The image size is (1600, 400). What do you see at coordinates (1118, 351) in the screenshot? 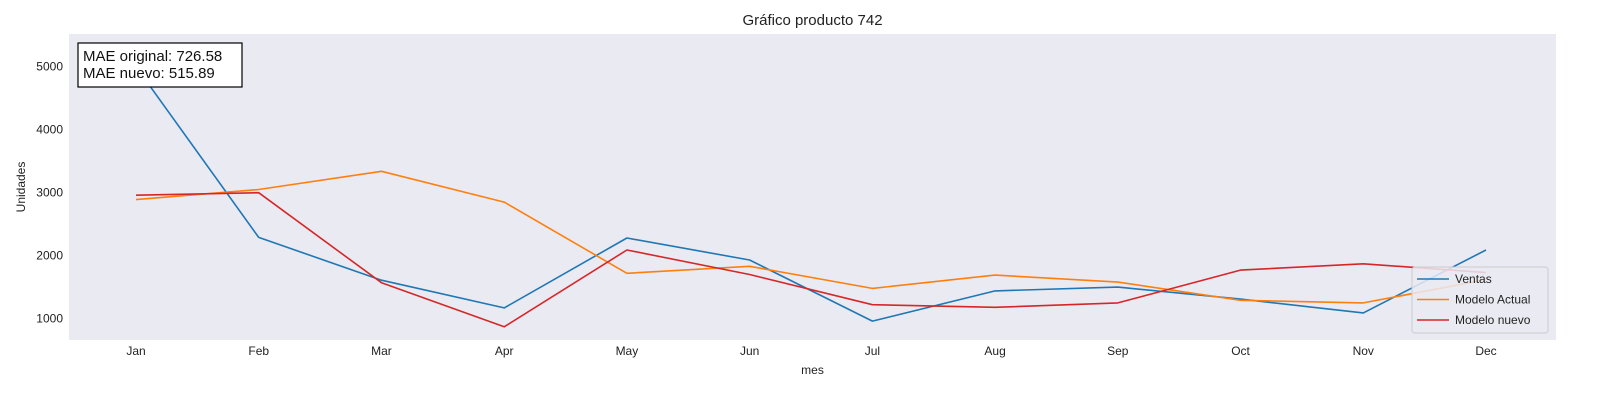
I see `x-tick-label: Sep` at bounding box center [1118, 351].